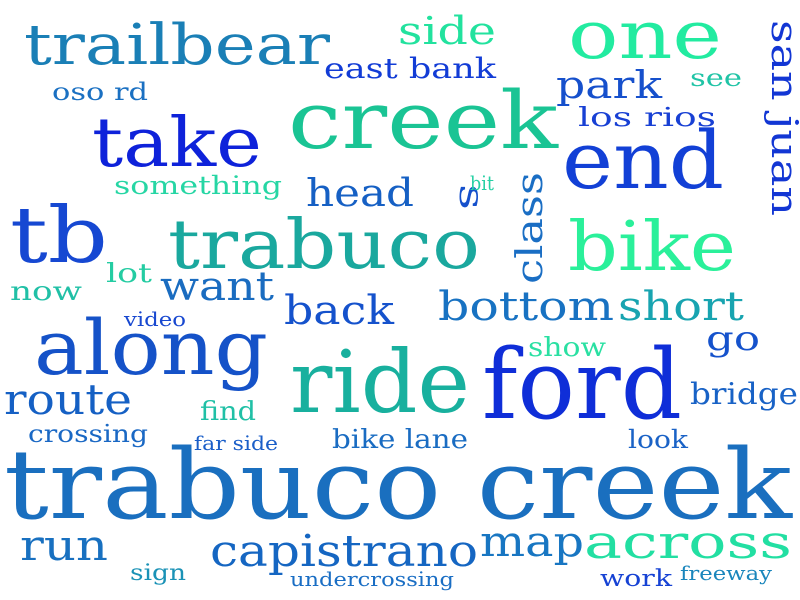 The image size is (800, 600). I want to click on word-one: one, so click(645, 37).